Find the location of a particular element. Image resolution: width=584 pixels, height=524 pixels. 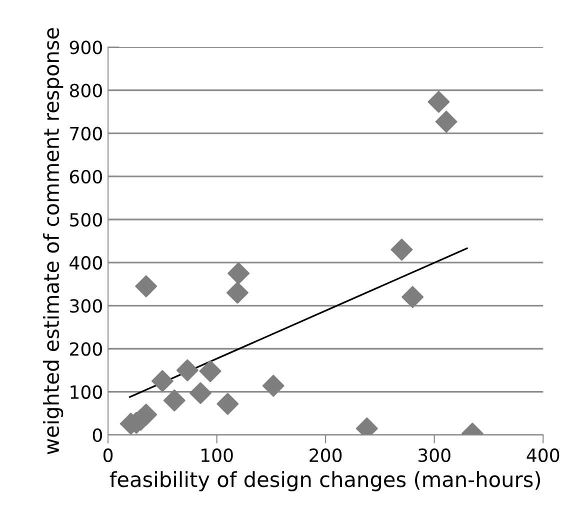

x-tick-label: 0 is located at coordinates (108, 455).